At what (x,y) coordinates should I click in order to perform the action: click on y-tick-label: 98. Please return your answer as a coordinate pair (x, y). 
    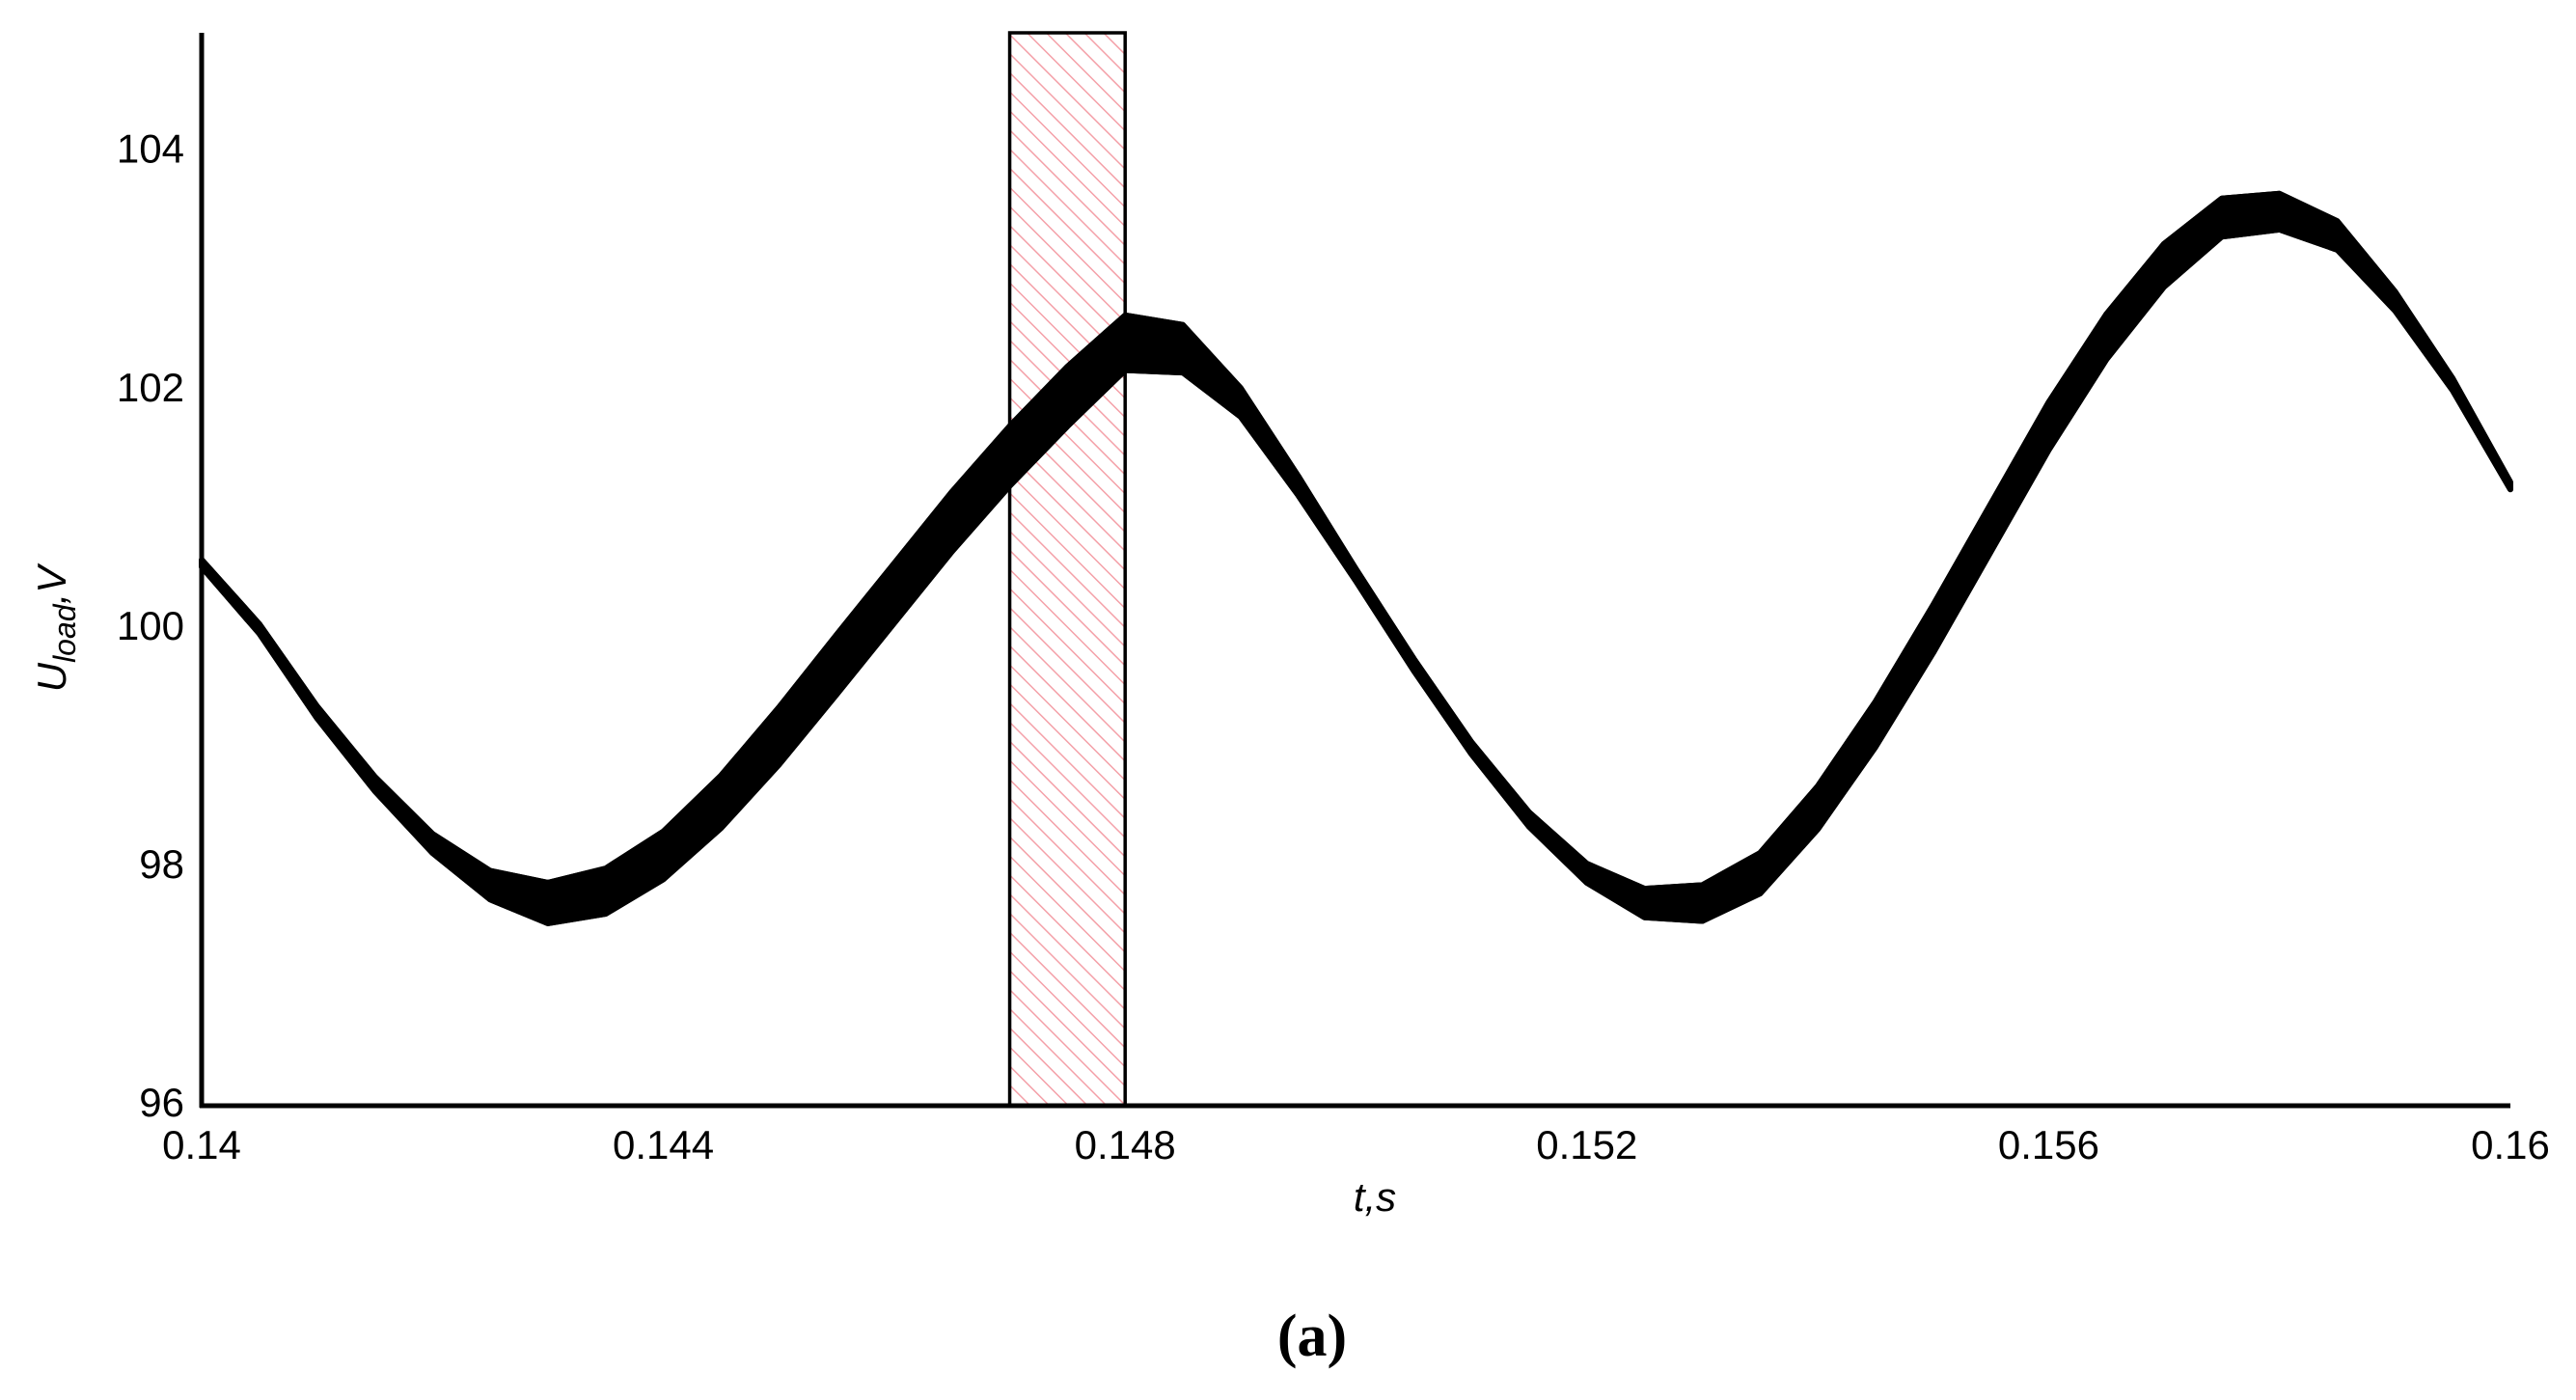
    Looking at the image, I should click on (161, 864).